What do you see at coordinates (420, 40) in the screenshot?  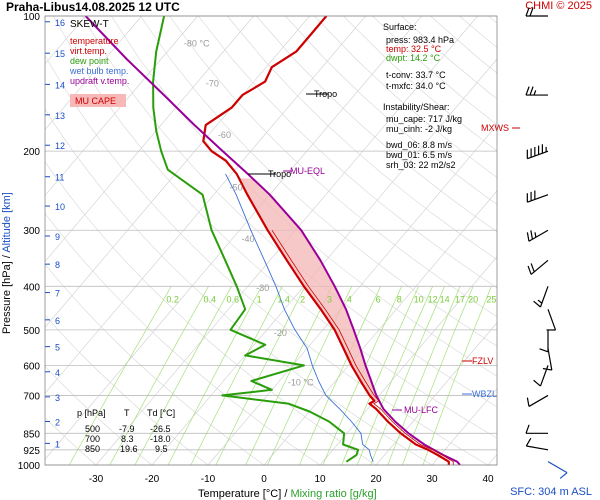 I see `surface-press: press: 983.4 hPa` at bounding box center [420, 40].